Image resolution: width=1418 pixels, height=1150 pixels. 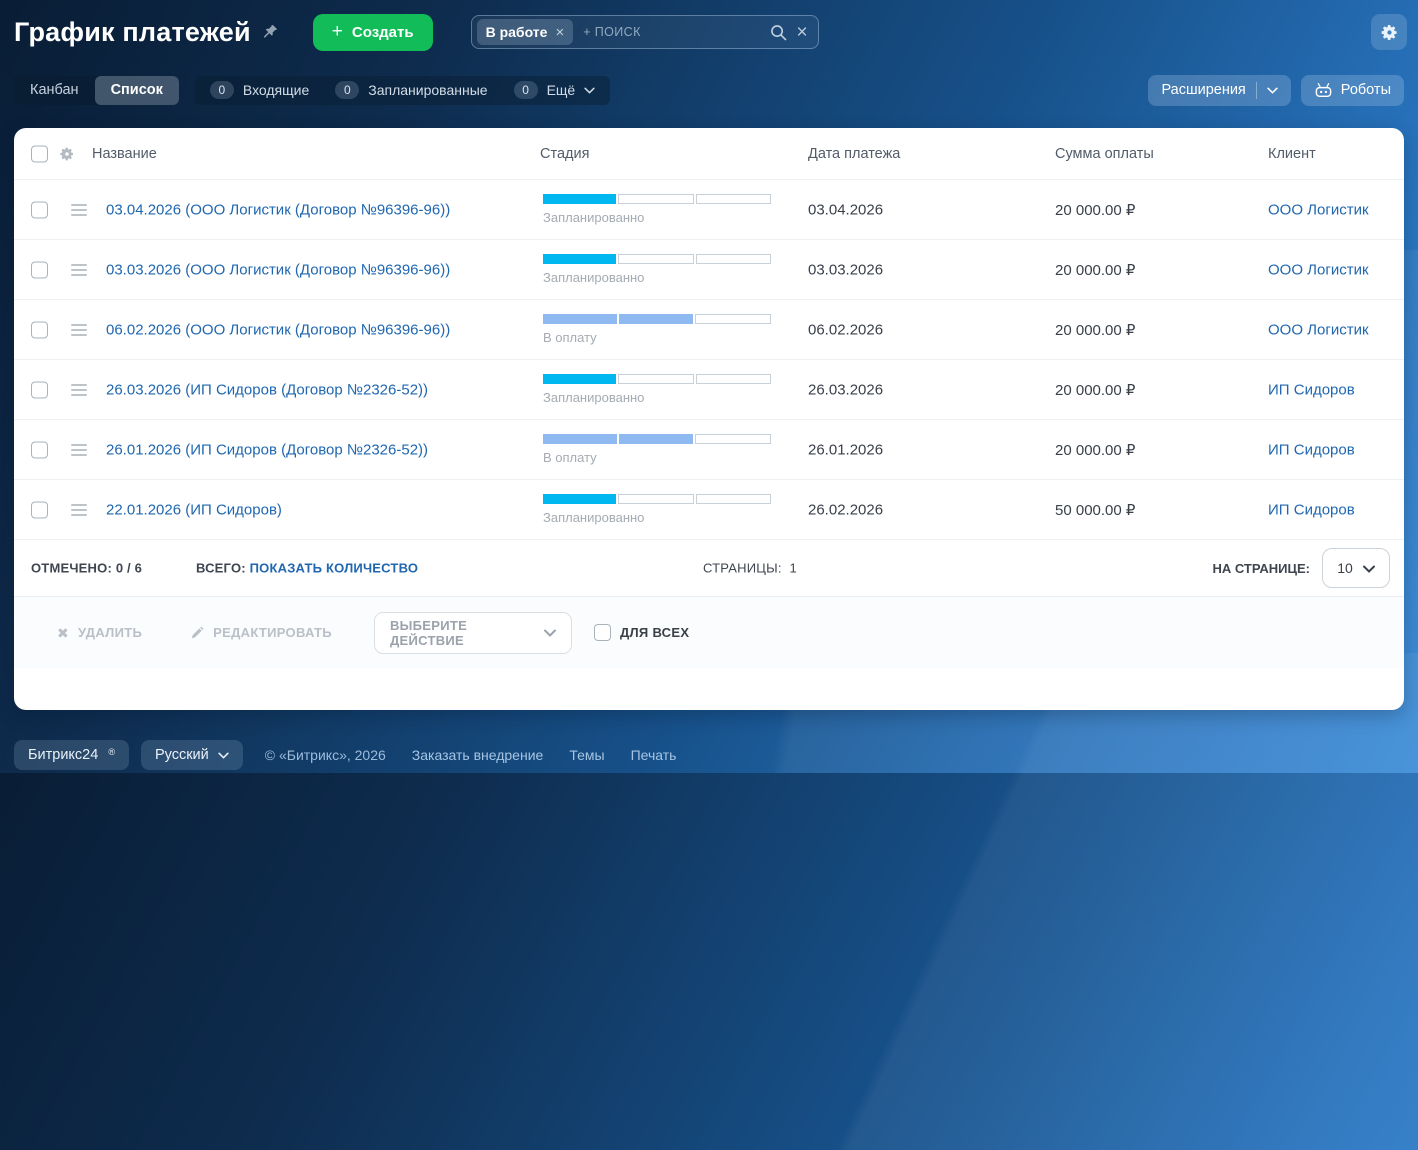 I want to click on show-count-link: ПОКАЗАТЬ КОЛИЧЕСТВО, so click(x=334, y=568).